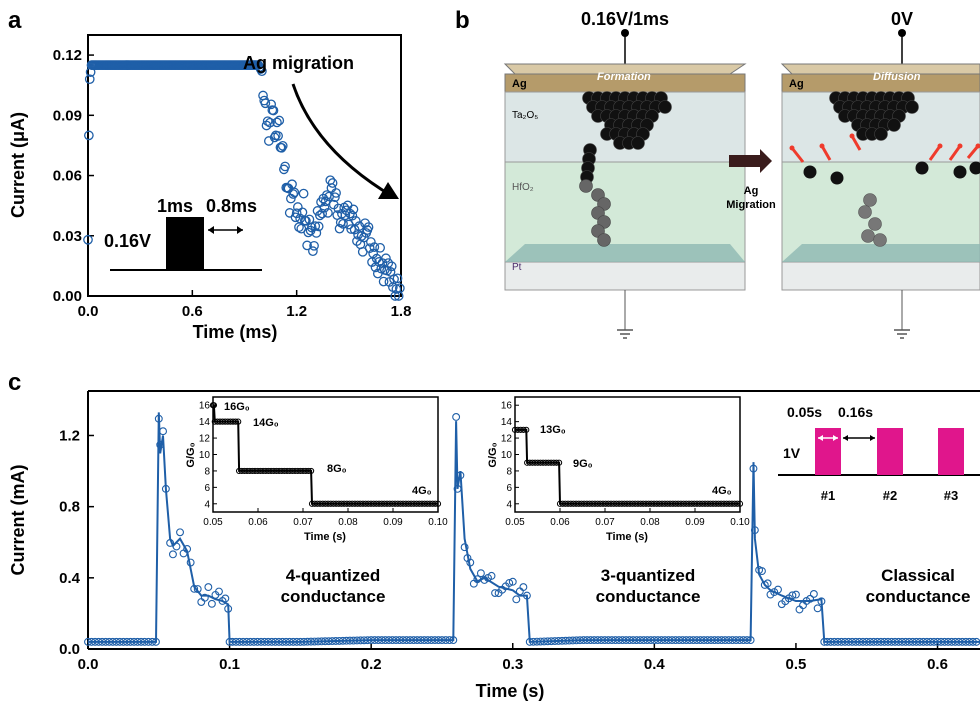  Describe the element at coordinates (388, 190) in the screenshot. I see `migration-arrowhead` at that location.